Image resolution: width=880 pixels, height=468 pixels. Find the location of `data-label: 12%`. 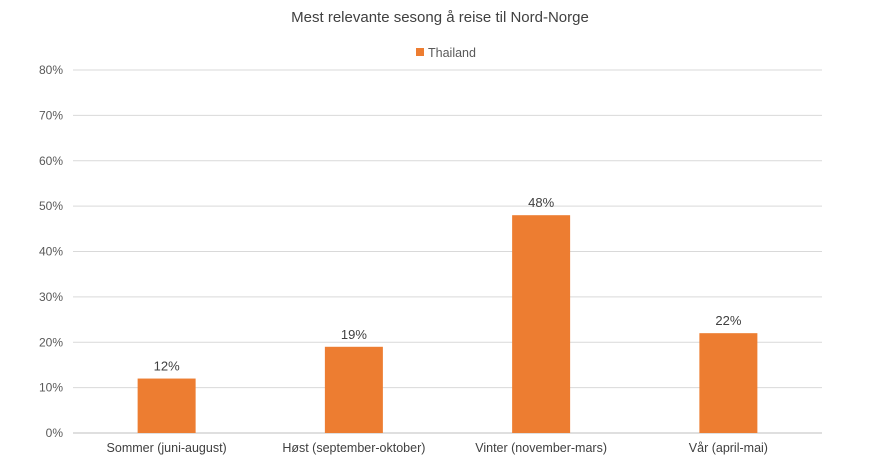

data-label: 12% is located at coordinates (167, 366).